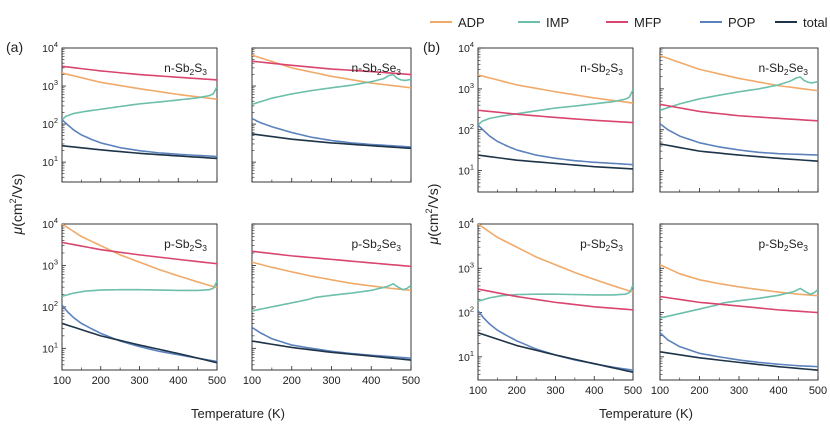 Image resolution: width=830 pixels, height=425 pixels. I want to click on legend-label-imp: IMP, so click(557, 22).